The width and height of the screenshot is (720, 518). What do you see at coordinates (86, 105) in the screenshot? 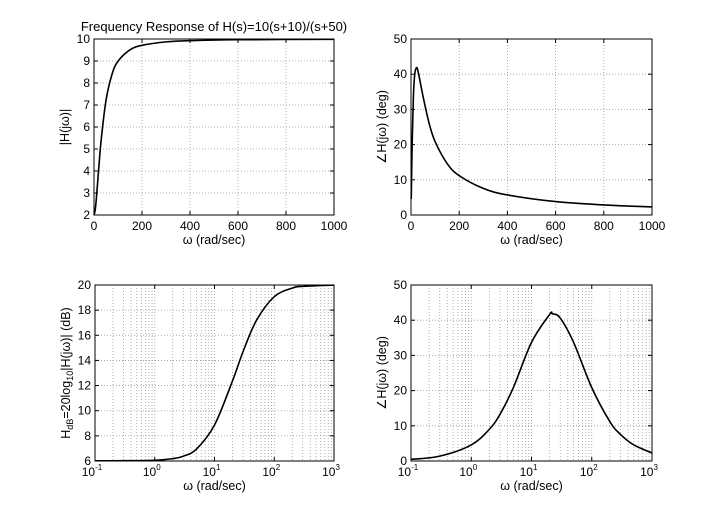
I see `y-tick-label: 7` at bounding box center [86, 105].